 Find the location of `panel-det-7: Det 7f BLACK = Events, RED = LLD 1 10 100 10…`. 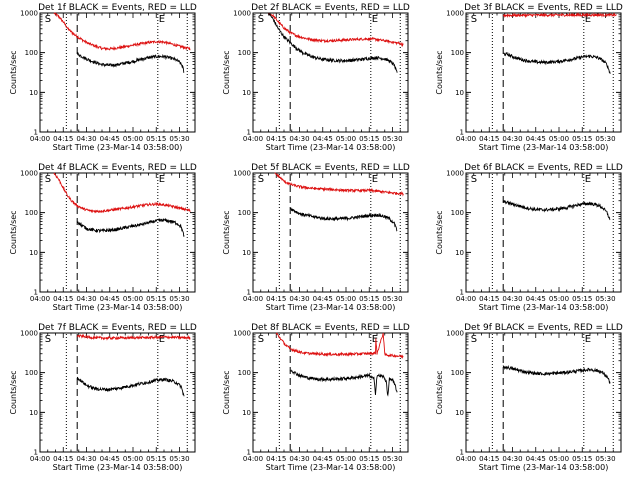

panel-det-7: Det 7f BLACK = Events, RED = LLD 1 10 100 10… is located at coordinates (103, 397).